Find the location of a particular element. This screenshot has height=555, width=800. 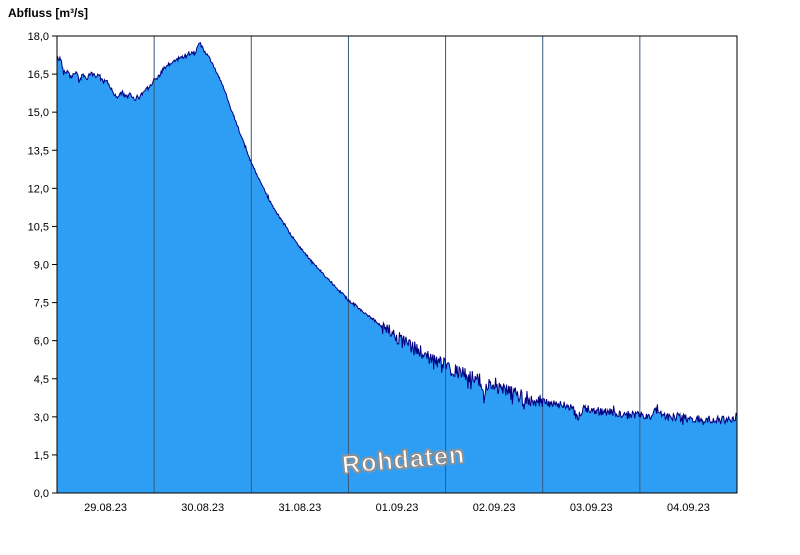

x-tick-label: 02.09.23 is located at coordinates (494, 508).